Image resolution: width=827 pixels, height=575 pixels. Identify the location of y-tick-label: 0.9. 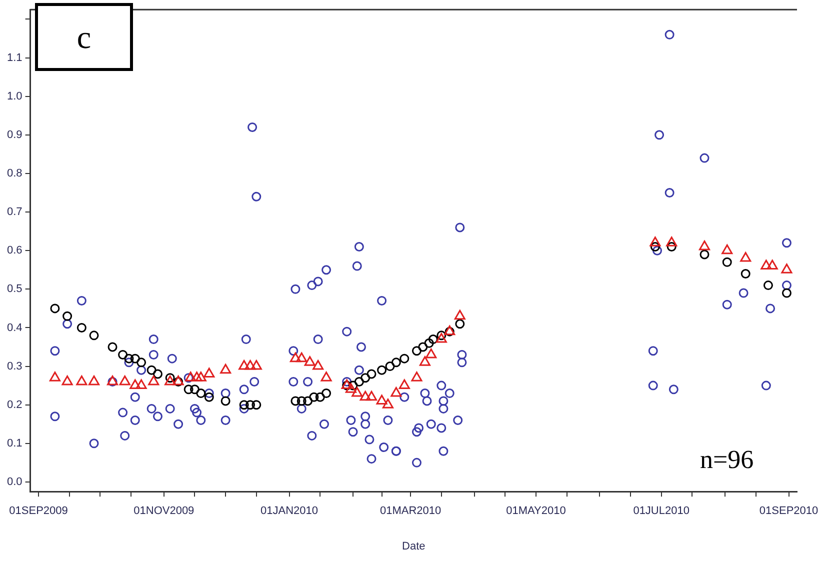
(14, 134).